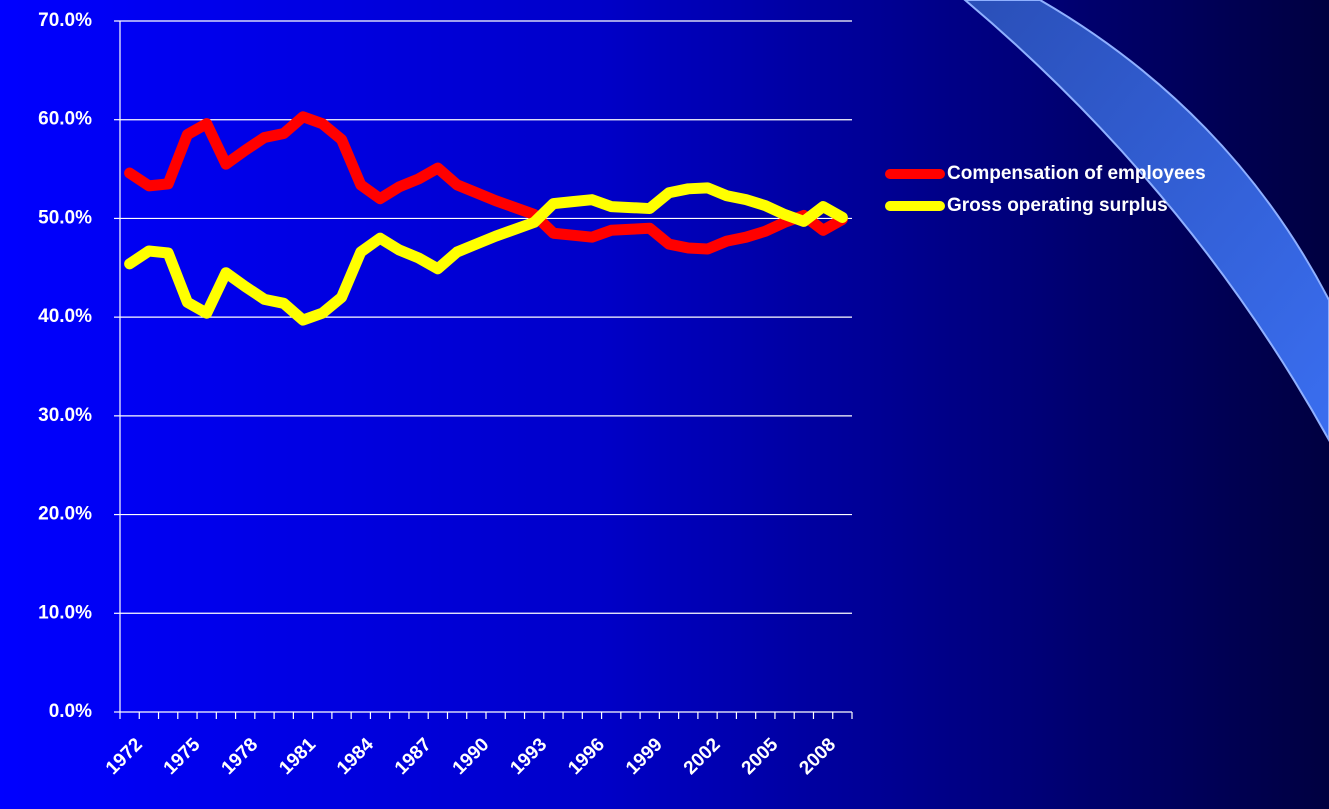 The height and width of the screenshot is (809, 1329). I want to click on y-tick-label: 30.0%, so click(65, 415).